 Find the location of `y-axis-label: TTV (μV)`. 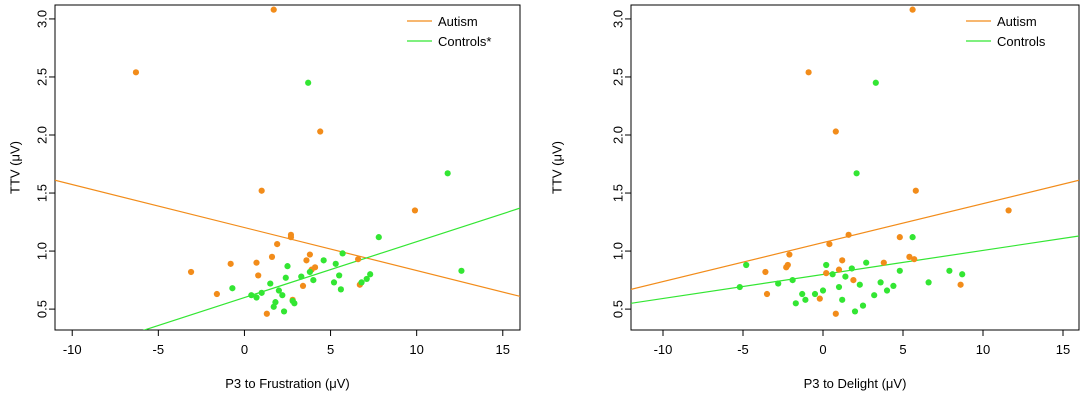

y-axis-label: TTV (μV) is located at coordinates (14, 167).